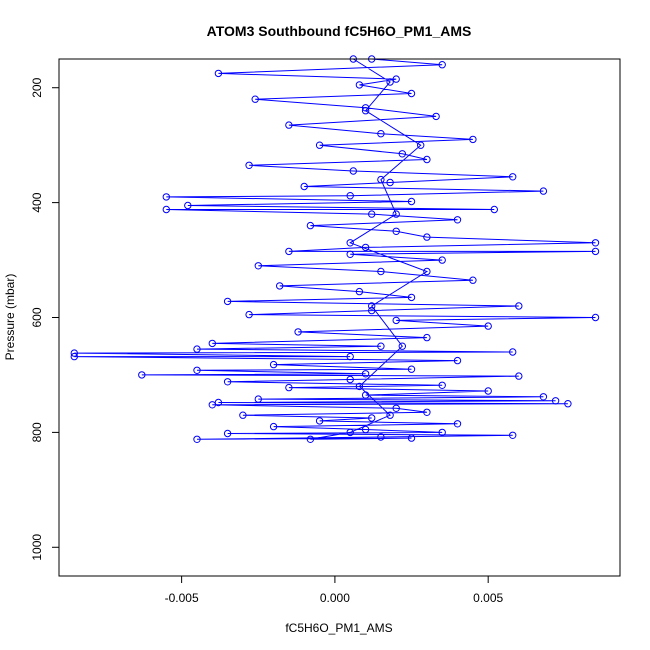 The height and width of the screenshot is (650, 650). I want to click on y-axis-label: Pressure (mbar), so click(10, 317).